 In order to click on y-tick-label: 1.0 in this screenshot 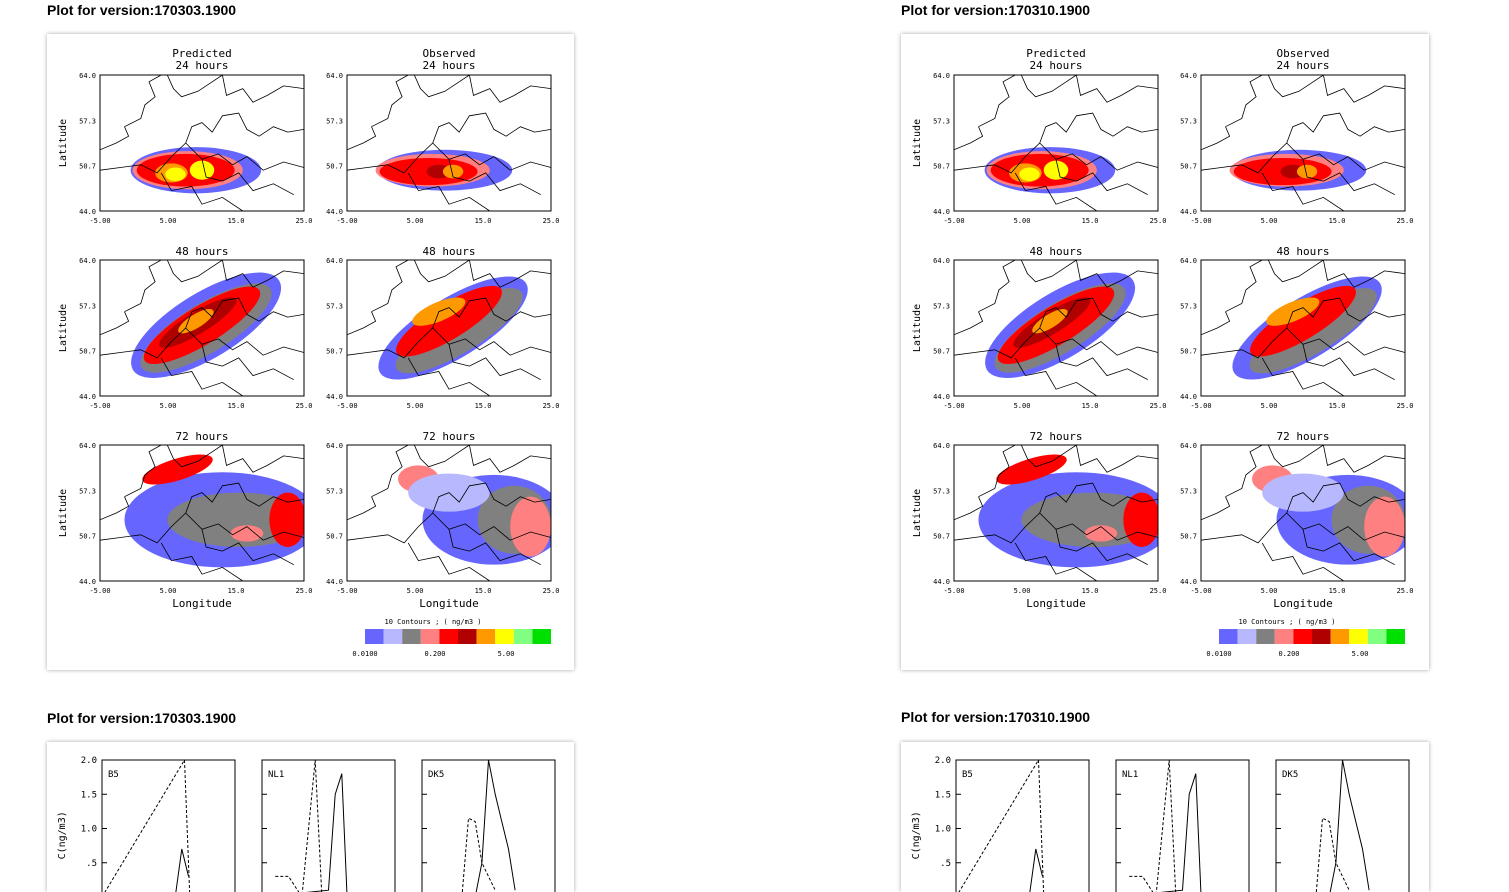, I will do `click(943, 830)`.